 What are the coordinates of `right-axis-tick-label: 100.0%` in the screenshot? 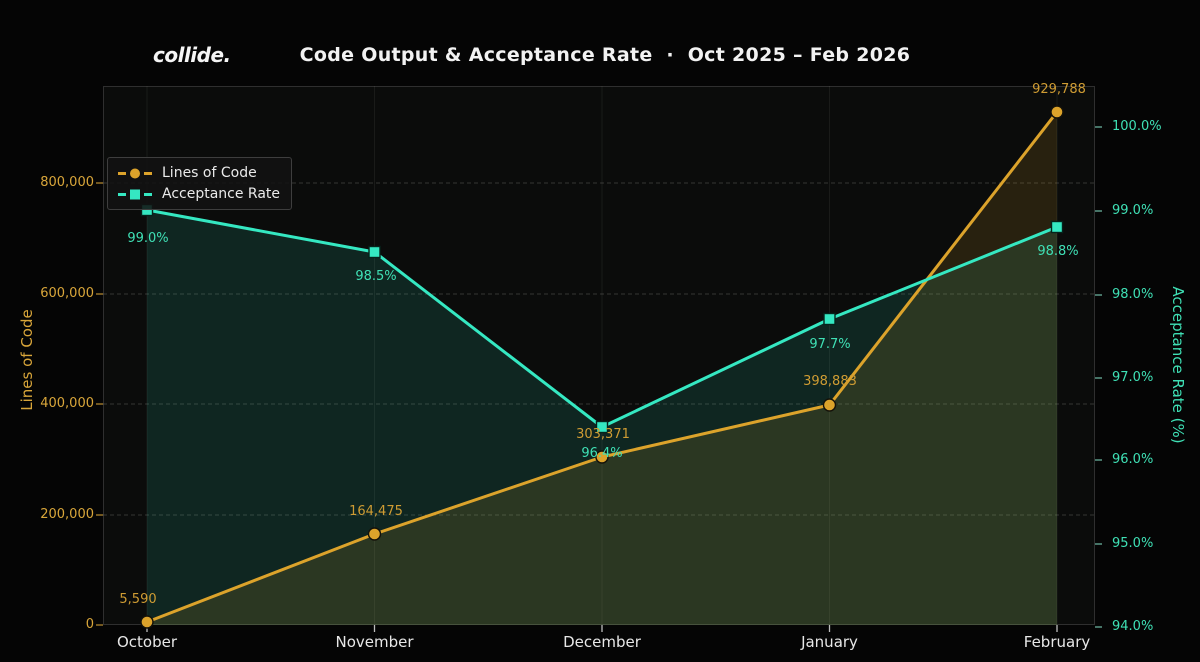 It's located at (1137, 126).